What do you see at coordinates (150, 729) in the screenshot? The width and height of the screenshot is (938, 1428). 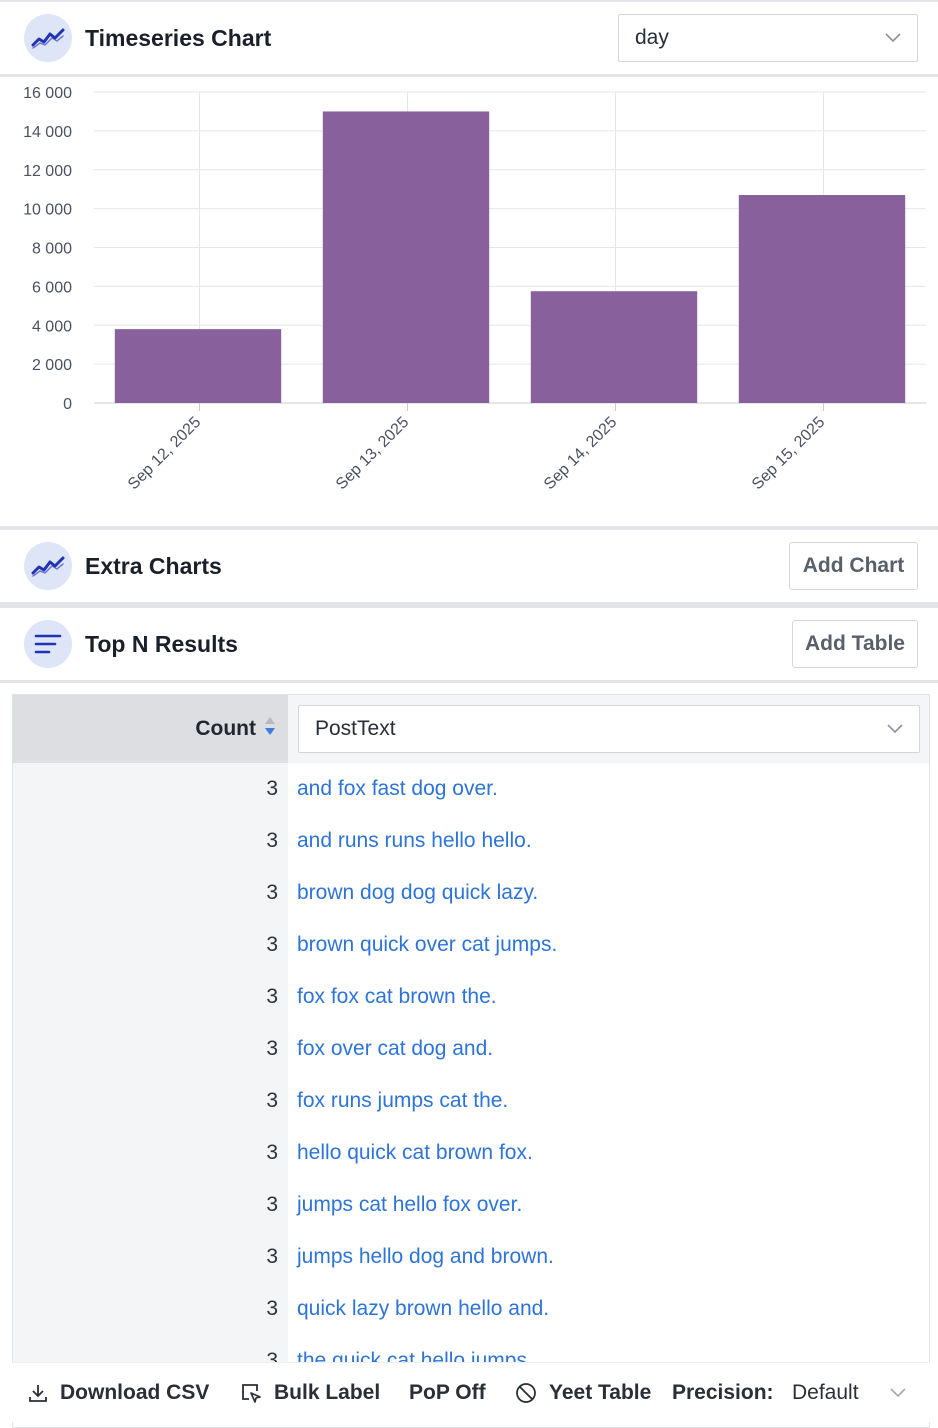 I see `count-column-header: Count` at bounding box center [150, 729].